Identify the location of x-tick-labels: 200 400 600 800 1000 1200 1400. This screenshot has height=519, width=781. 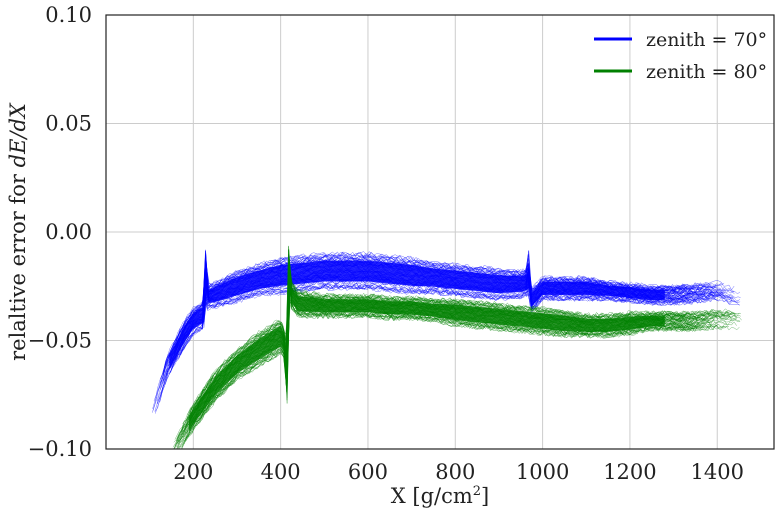
(458, 472).